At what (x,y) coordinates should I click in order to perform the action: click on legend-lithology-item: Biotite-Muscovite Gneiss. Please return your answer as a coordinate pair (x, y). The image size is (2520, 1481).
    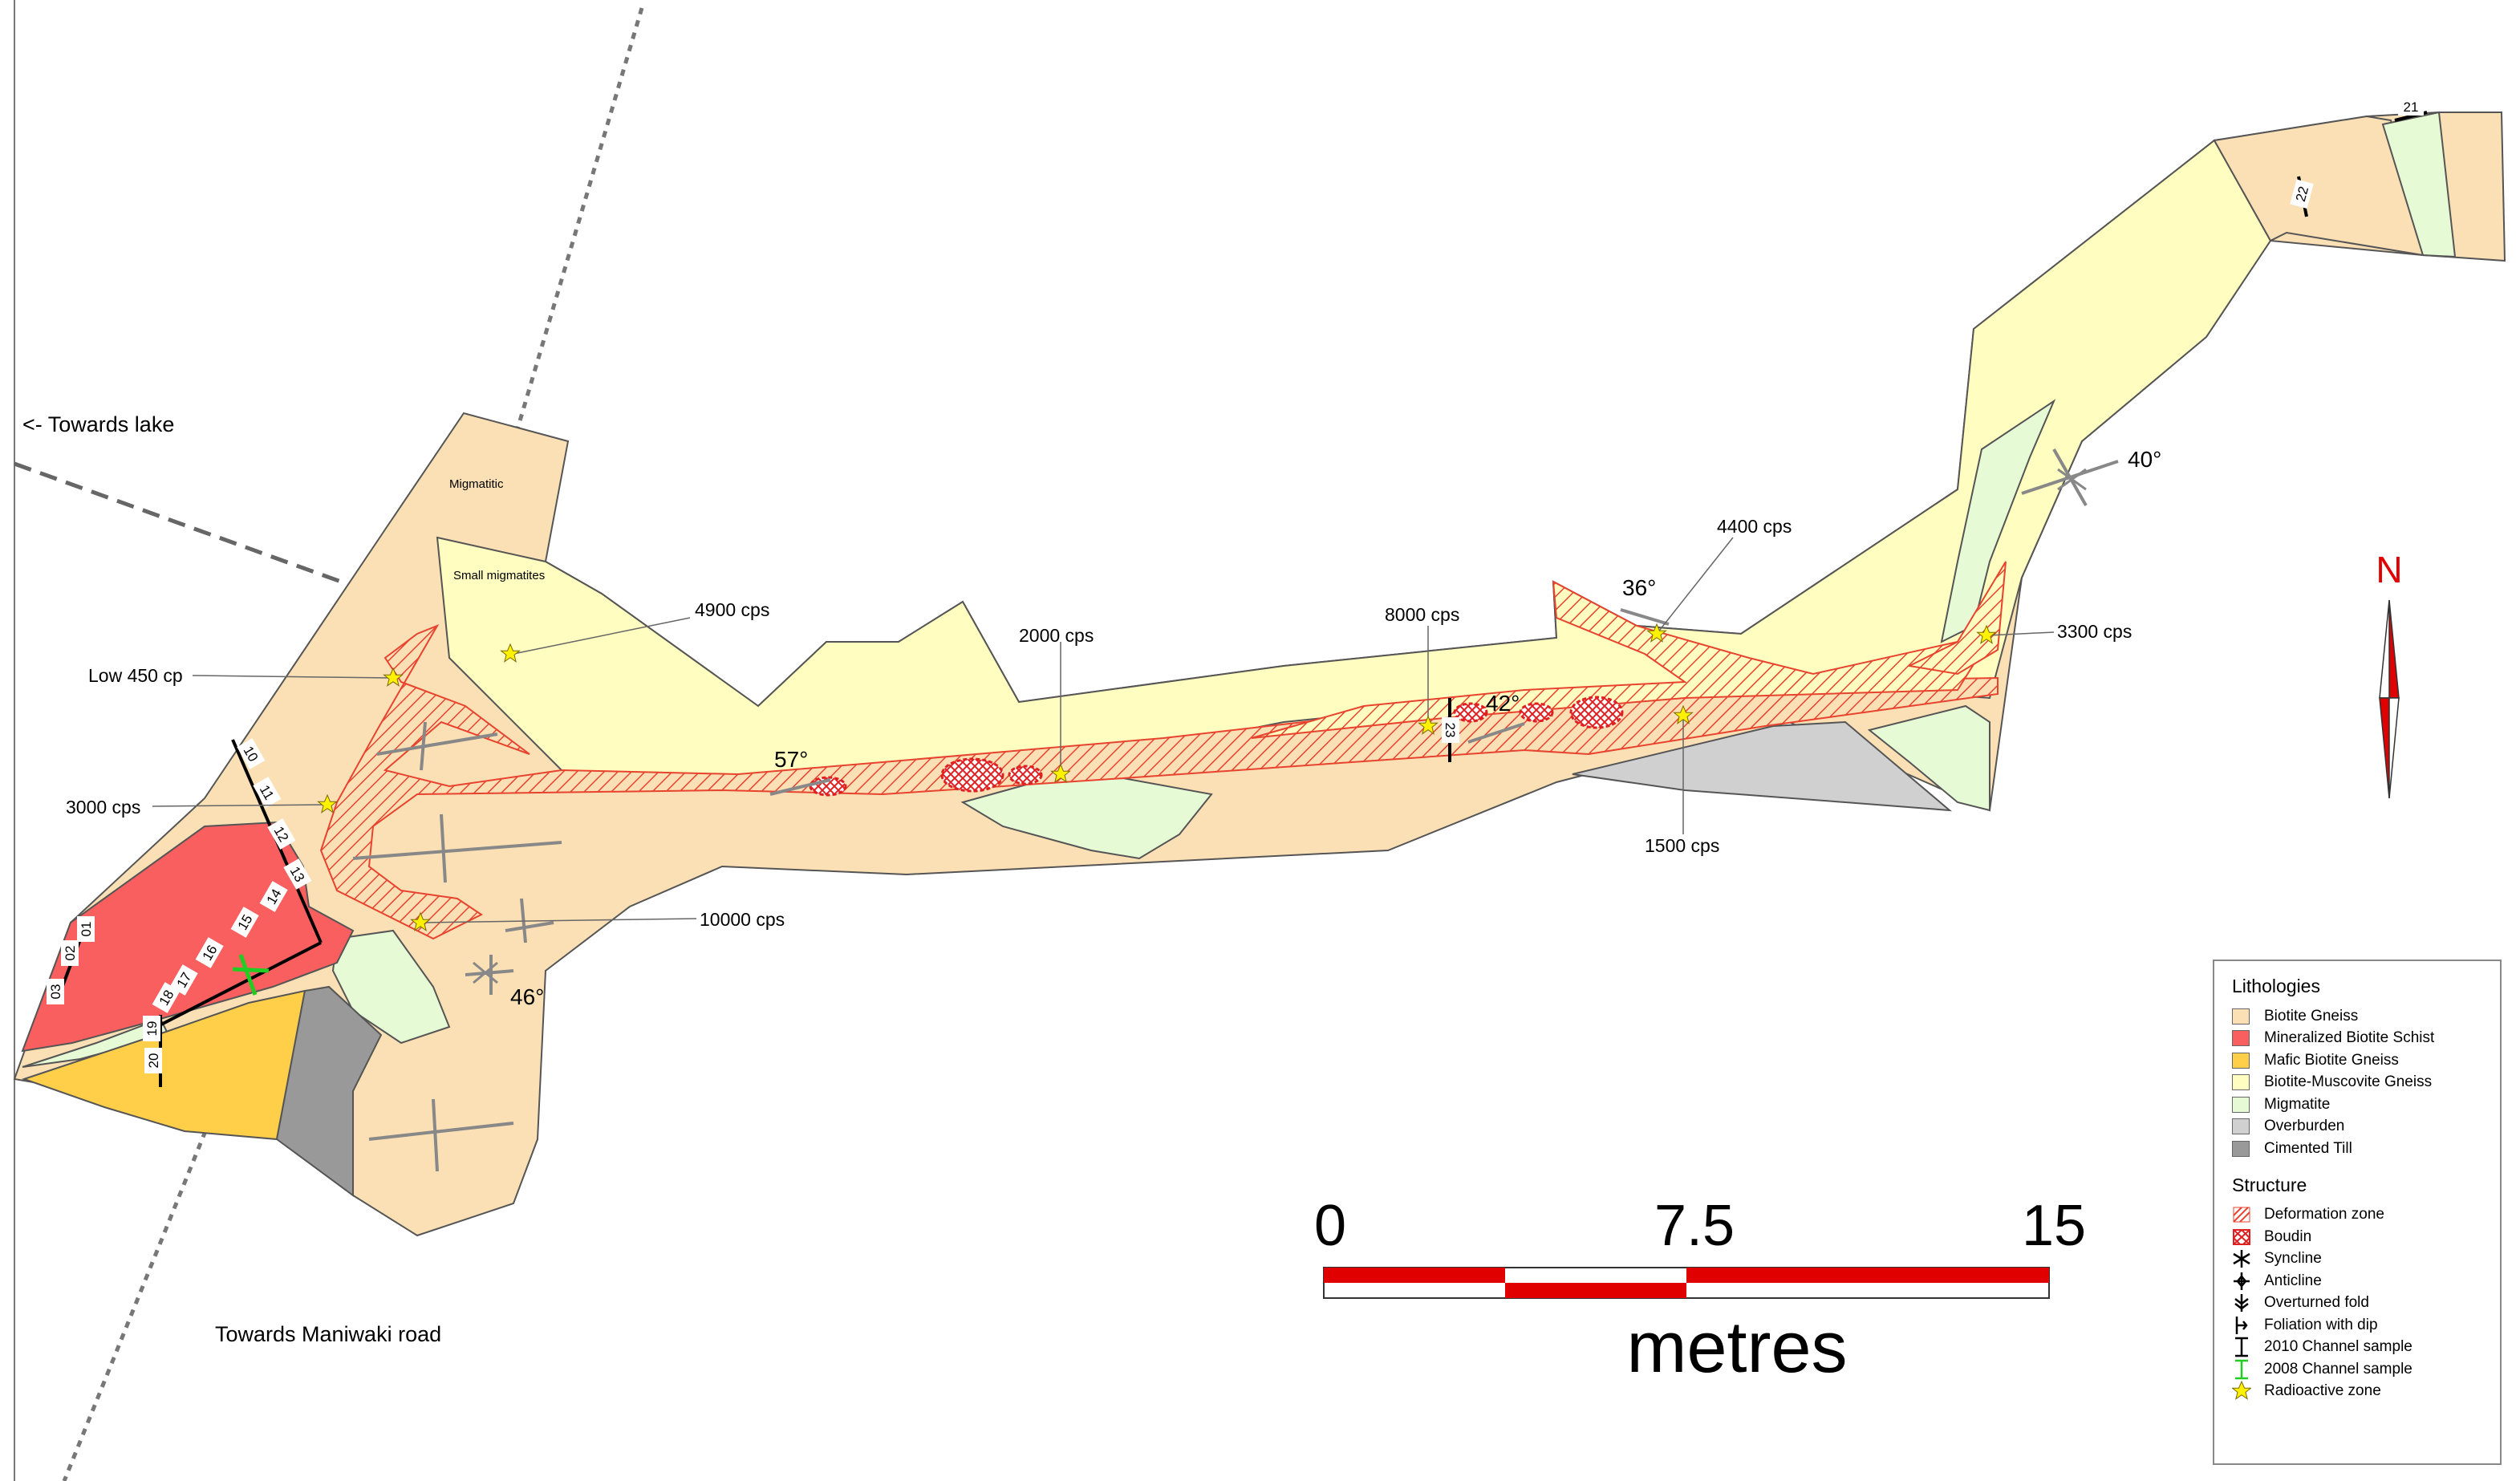
    Looking at the image, I should click on (2357, 1083).